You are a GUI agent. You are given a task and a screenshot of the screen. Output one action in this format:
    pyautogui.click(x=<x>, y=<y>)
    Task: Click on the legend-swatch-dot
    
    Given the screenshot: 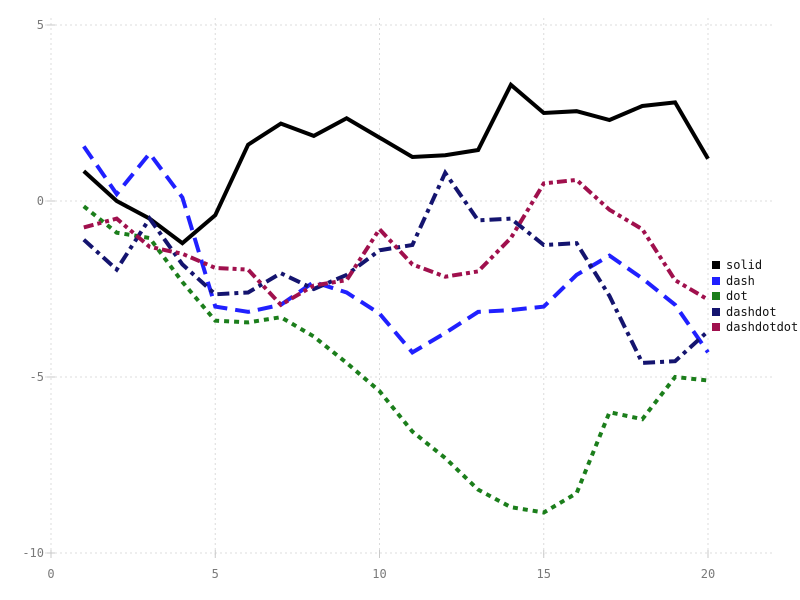 What is the action you would take?
    pyautogui.click(x=716, y=296)
    